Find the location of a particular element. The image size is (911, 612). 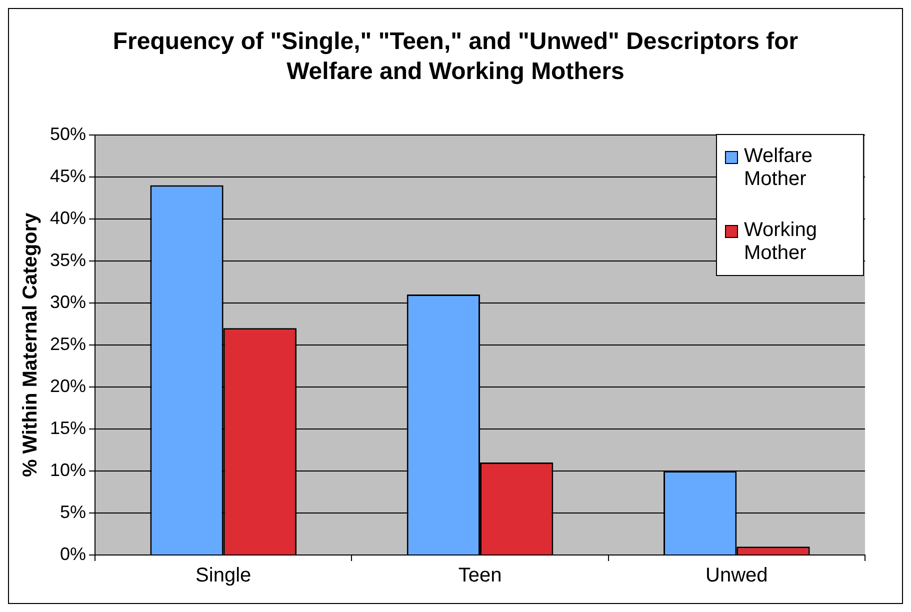

y-tick-label: 35% is located at coordinates (68, 260).